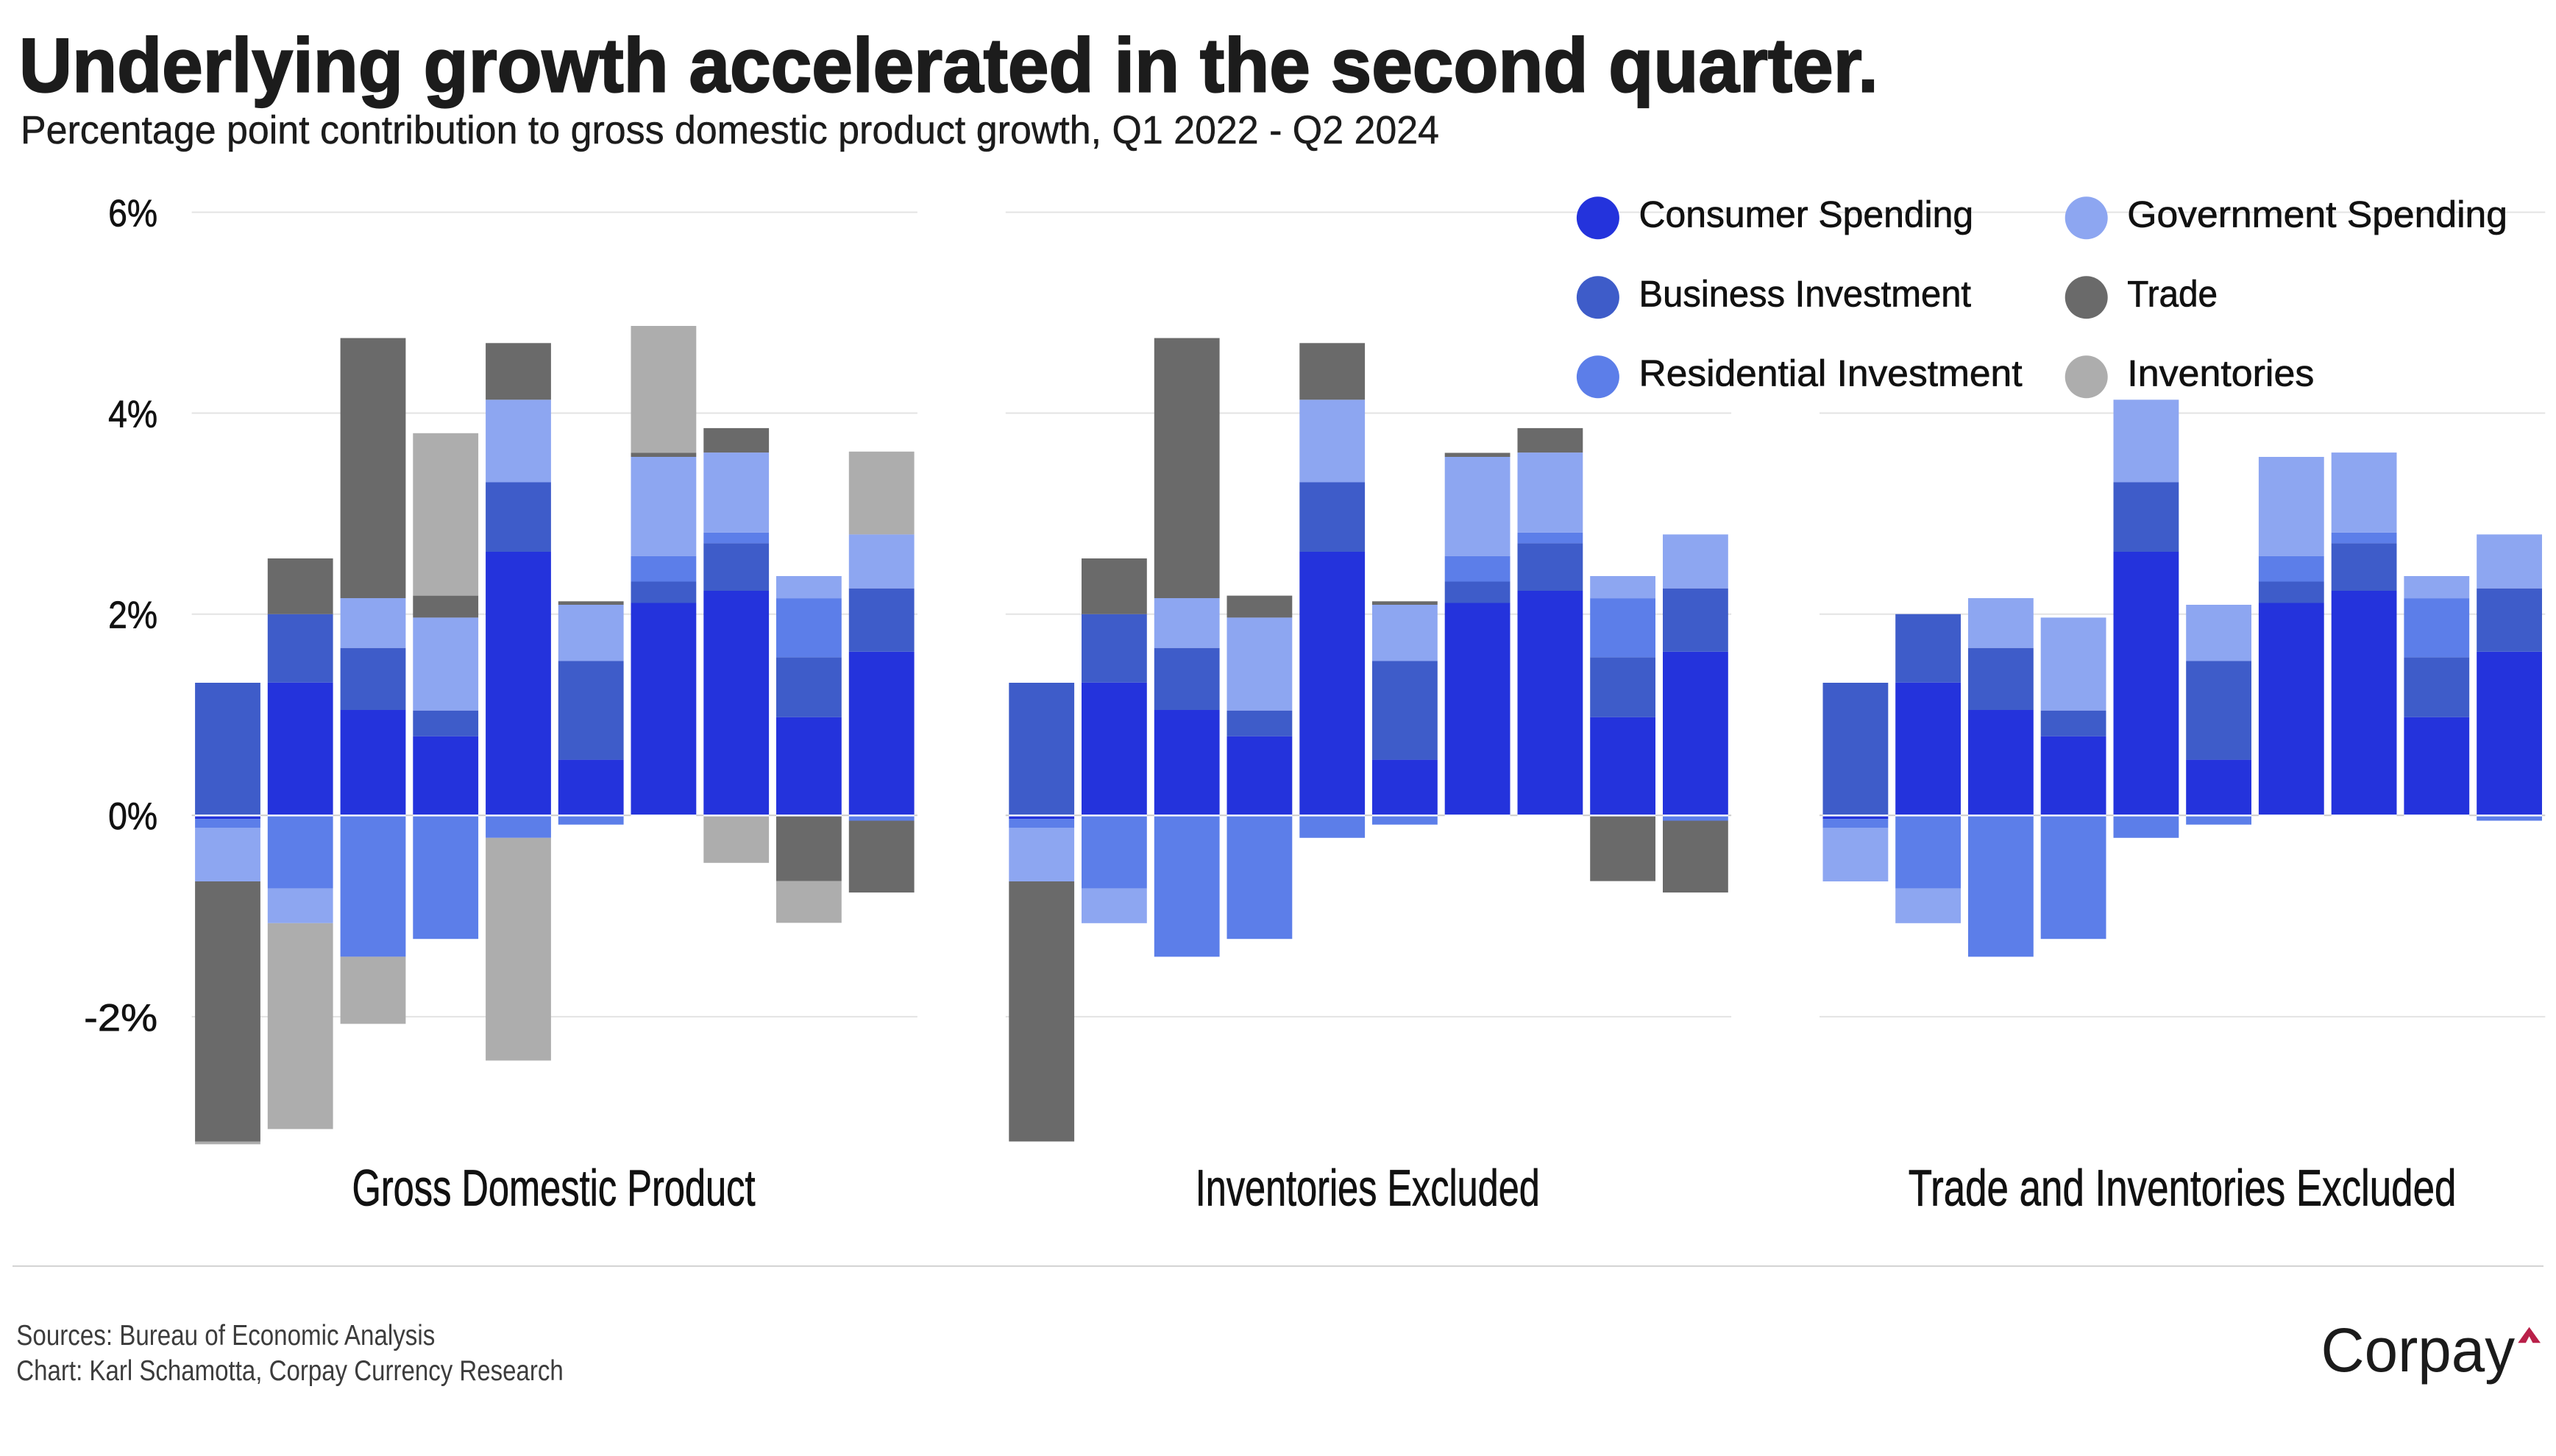  Describe the element at coordinates (1805, 293) in the screenshot. I see `svg-text: Business Investment` at that location.